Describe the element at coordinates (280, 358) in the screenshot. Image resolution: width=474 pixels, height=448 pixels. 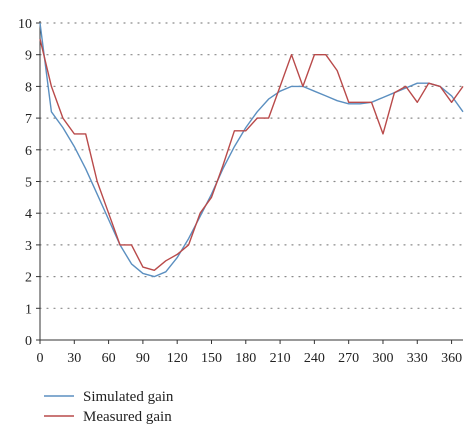
I see `x-tick-label: 210` at that location.